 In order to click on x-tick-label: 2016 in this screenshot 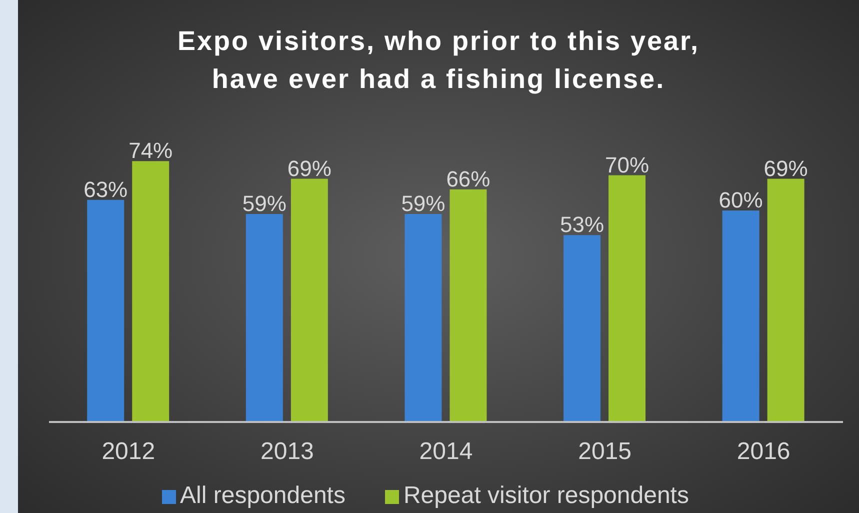, I will do `click(763, 452)`.